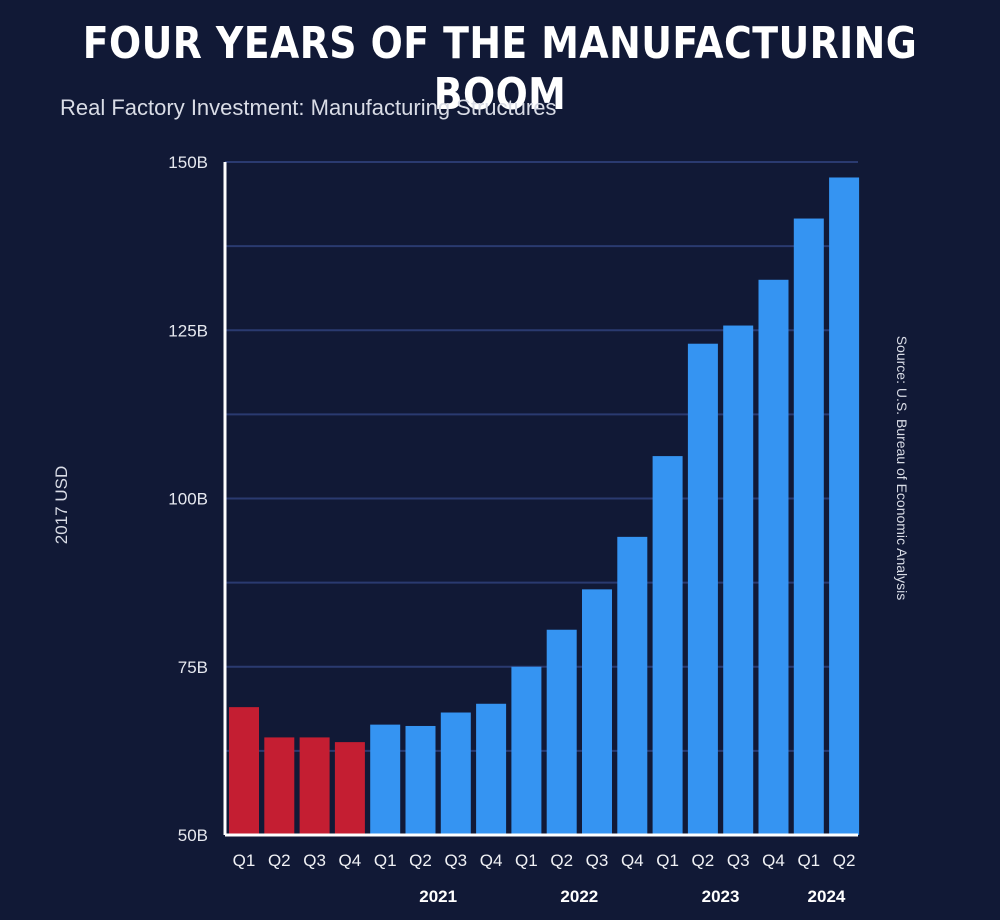 This screenshot has width=1000, height=920. Describe the element at coordinates (193, 667) in the screenshot. I see `y-tick-label: 75B` at that location.